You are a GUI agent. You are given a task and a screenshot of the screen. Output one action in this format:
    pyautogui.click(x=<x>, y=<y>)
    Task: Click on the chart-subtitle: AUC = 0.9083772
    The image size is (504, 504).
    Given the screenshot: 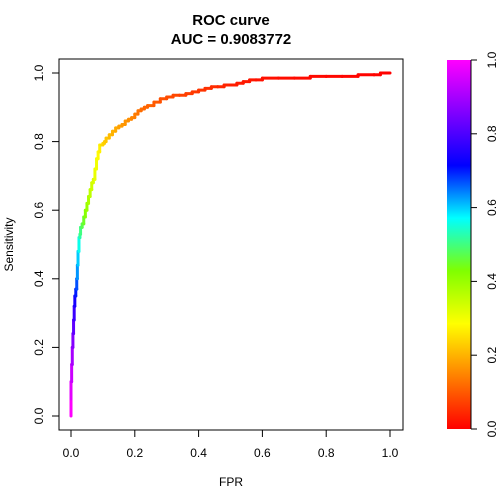 What is the action you would take?
    pyautogui.click(x=231, y=39)
    